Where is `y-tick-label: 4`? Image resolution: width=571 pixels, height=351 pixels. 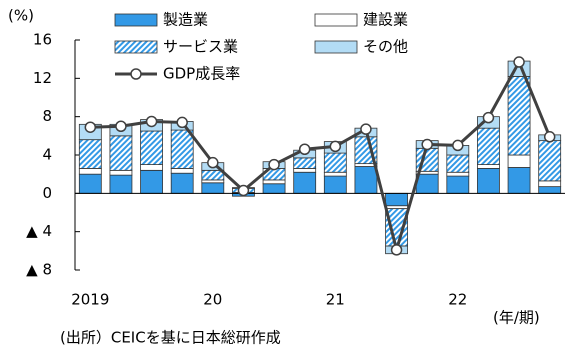
y-tick-label: 4 is located at coordinates (47, 155).